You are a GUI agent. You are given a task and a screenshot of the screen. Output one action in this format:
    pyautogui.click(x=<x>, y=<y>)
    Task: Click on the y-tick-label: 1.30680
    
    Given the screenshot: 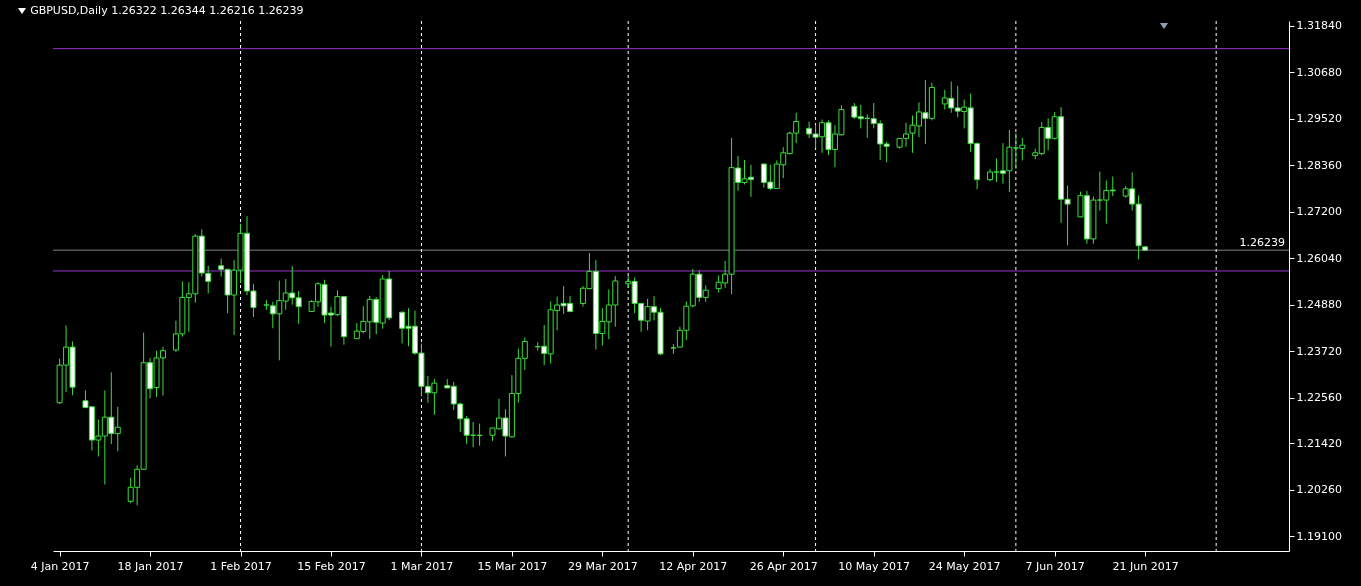 What is the action you would take?
    pyautogui.click(x=1319, y=72)
    